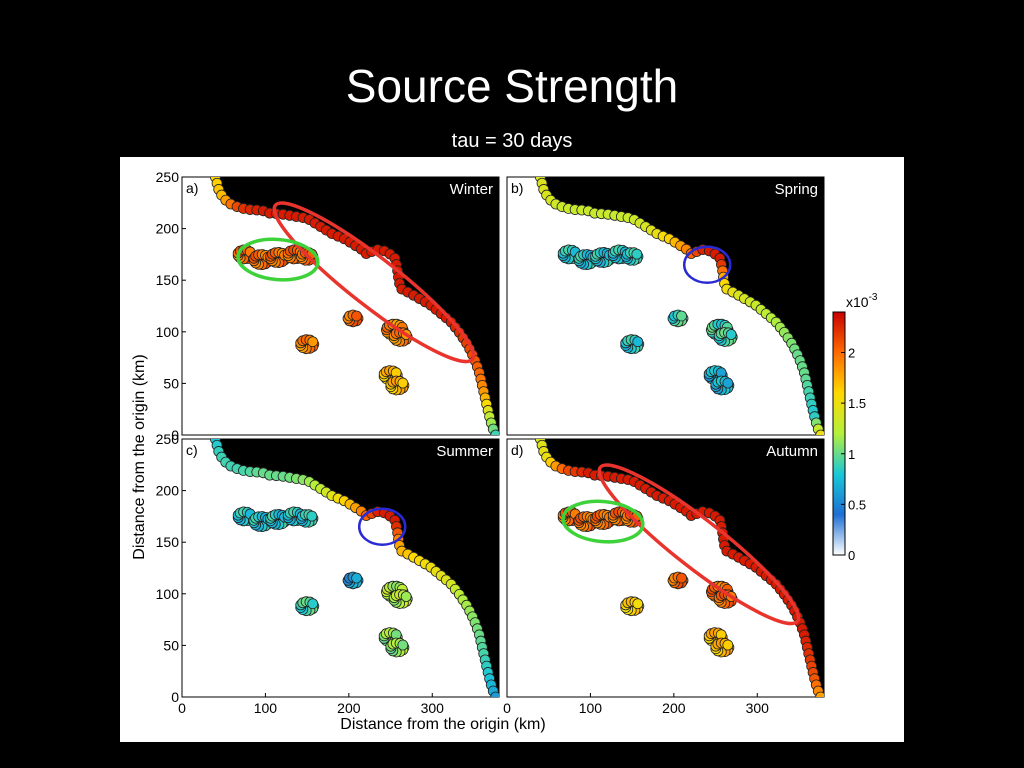  What do you see at coordinates (517, 188) in the screenshot?
I see `panel-label: b)` at bounding box center [517, 188].